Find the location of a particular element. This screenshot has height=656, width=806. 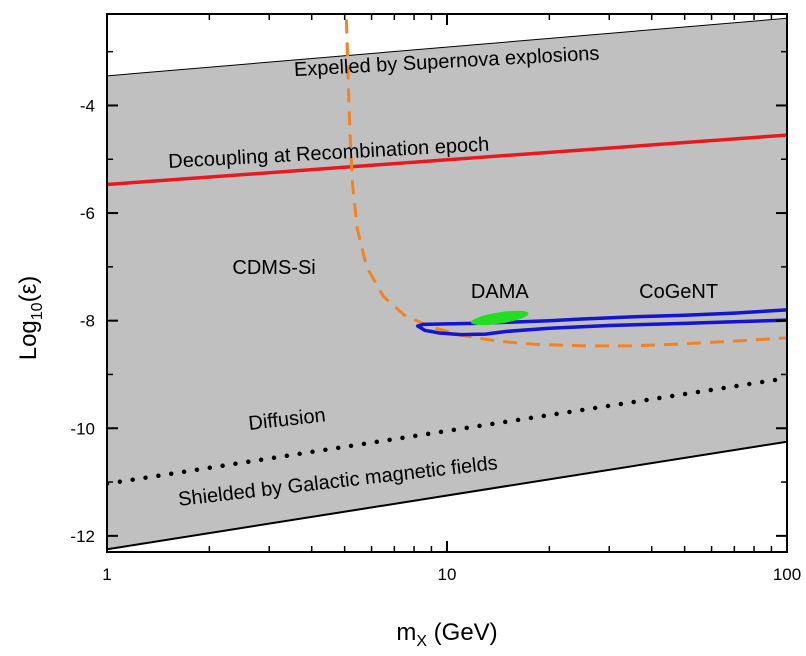

galactic-boundary-line is located at coordinates (447, 495).